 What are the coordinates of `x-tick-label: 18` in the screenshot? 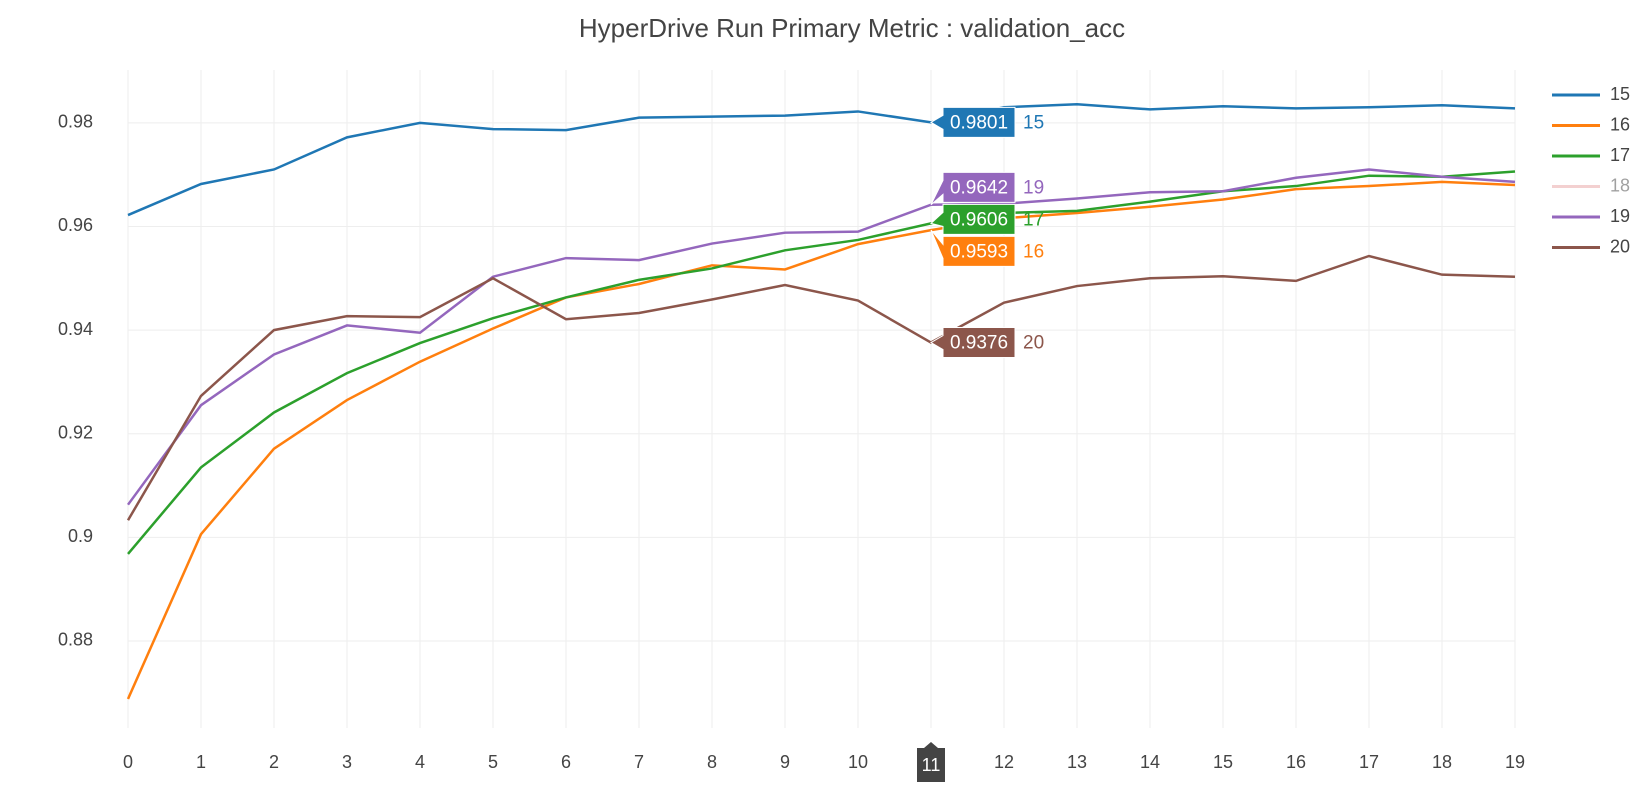 It's located at (1442, 762).